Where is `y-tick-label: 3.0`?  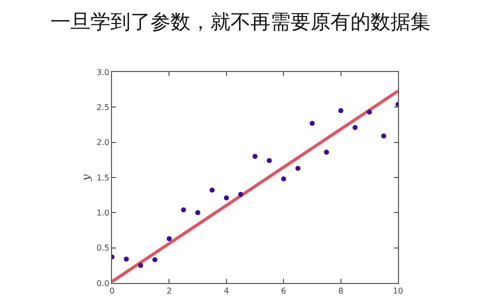 y-tick-label: 3.0 is located at coordinates (103, 72).